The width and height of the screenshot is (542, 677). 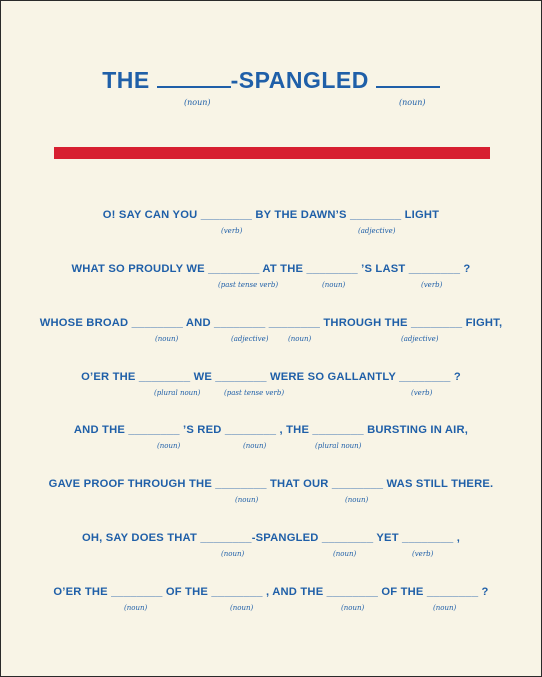 What do you see at coordinates (255, 446) in the screenshot?
I see `line-5-hint-2: (noun)` at bounding box center [255, 446].